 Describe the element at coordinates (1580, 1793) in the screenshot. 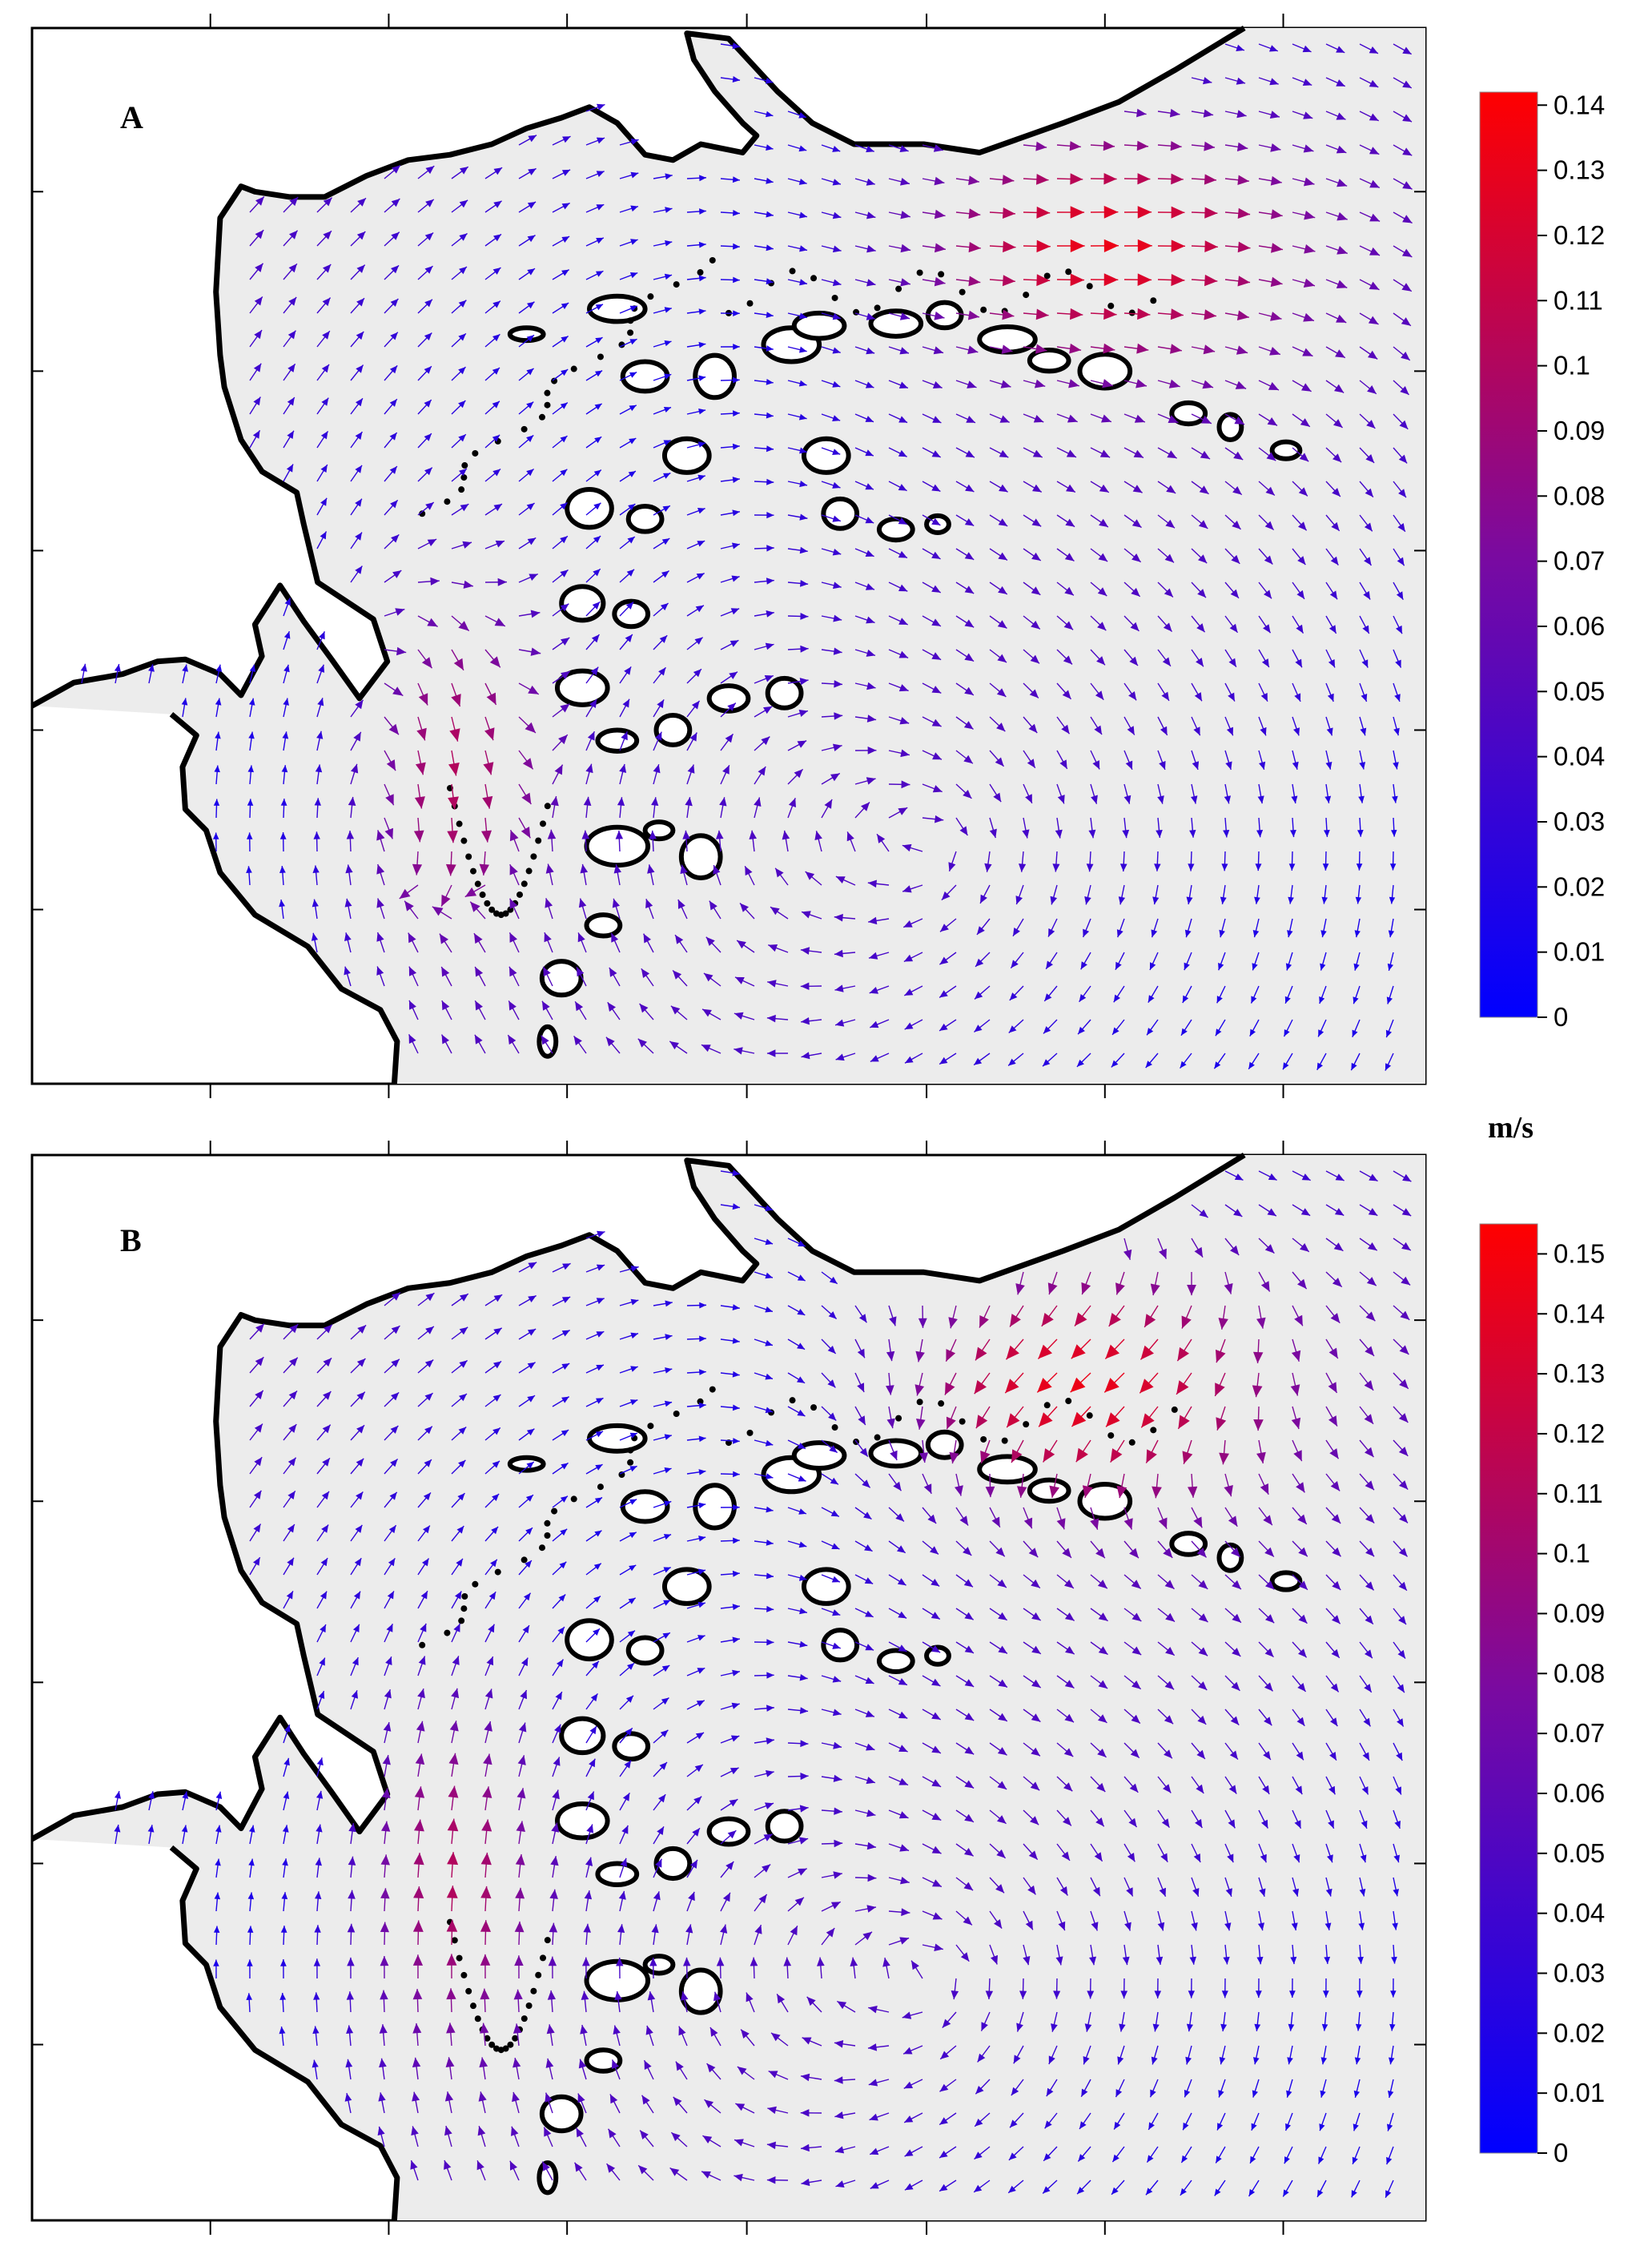

I see `colorbar-tick-label: 0.06` at that location.